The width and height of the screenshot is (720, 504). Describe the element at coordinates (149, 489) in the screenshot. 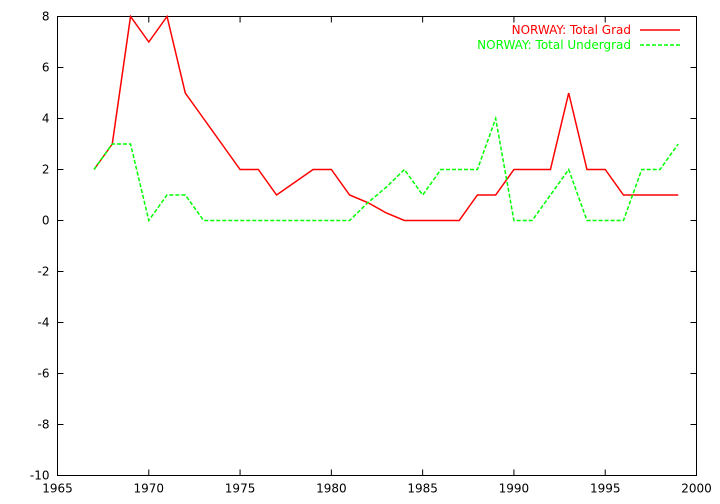

I see `x-tick-label: 1970` at that location.